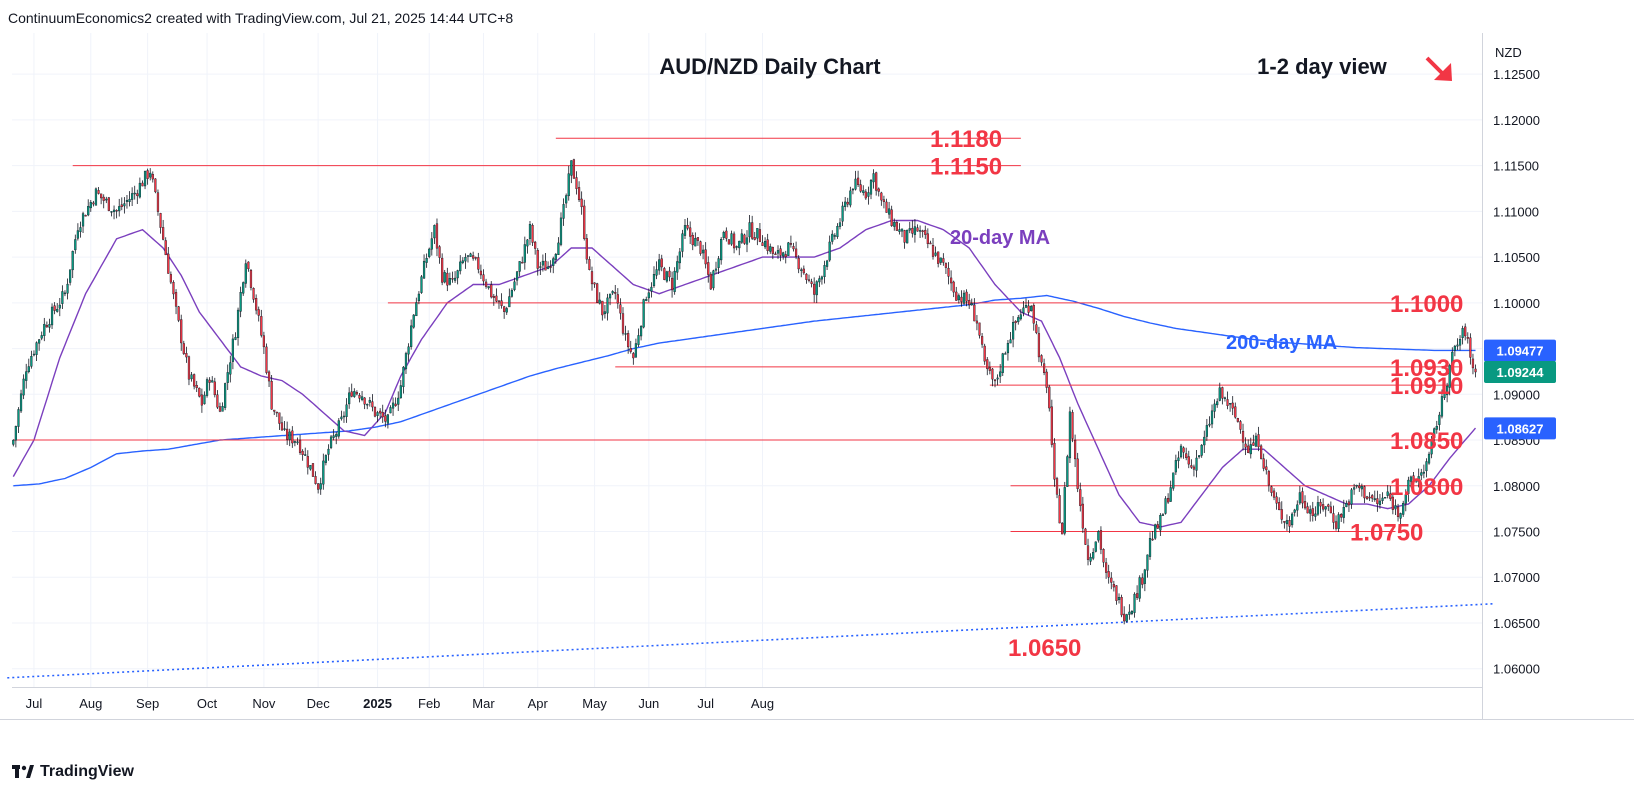 The height and width of the screenshot is (794, 1634). I want to click on x-tick-label: Jul, so click(705, 703).